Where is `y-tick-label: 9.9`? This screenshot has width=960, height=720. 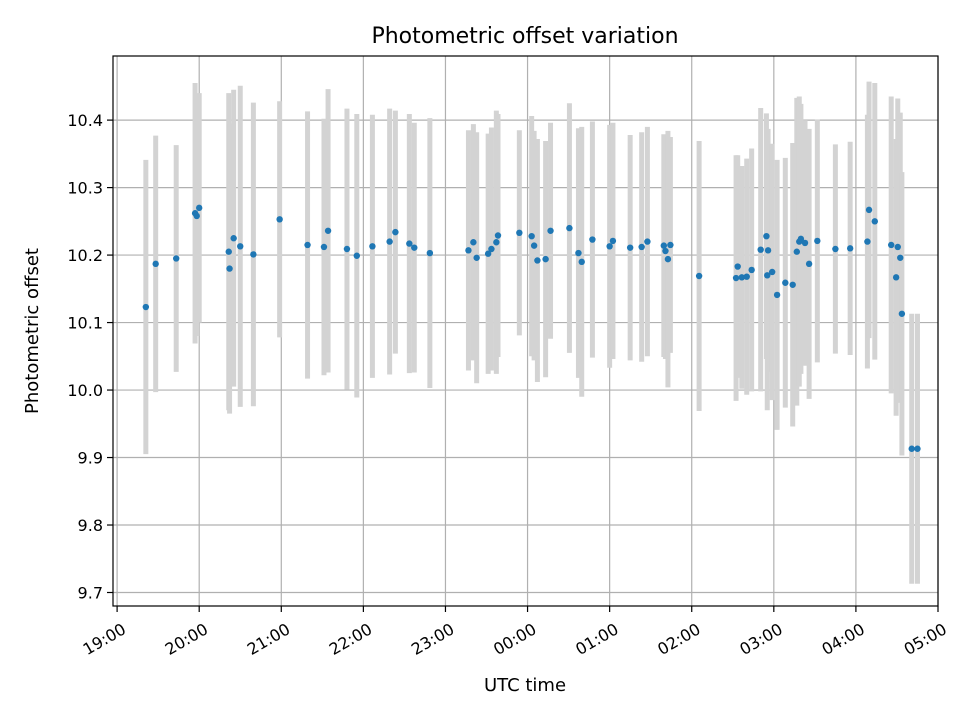
y-tick-label: 9.9 is located at coordinates (90, 458).